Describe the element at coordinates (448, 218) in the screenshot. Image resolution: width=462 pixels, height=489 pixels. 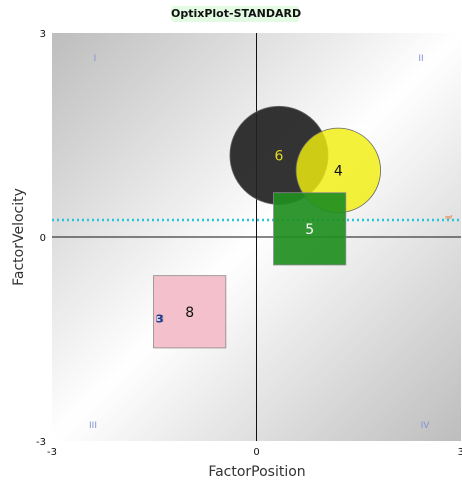
I see `reference-line-label: ref` at that location.